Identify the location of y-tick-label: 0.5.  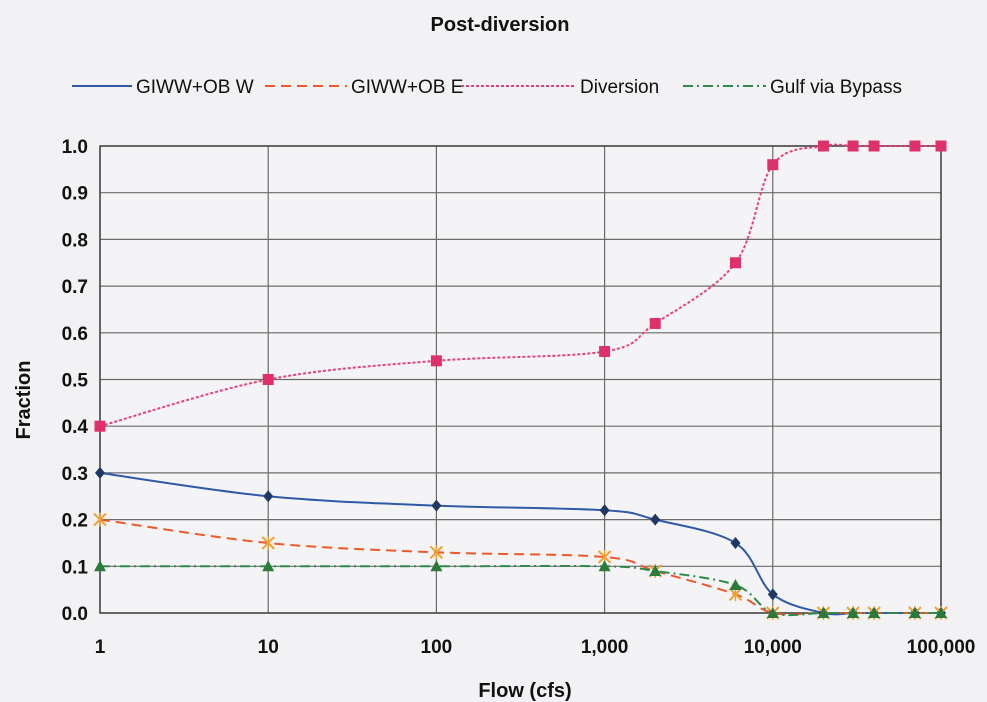
(75, 381).